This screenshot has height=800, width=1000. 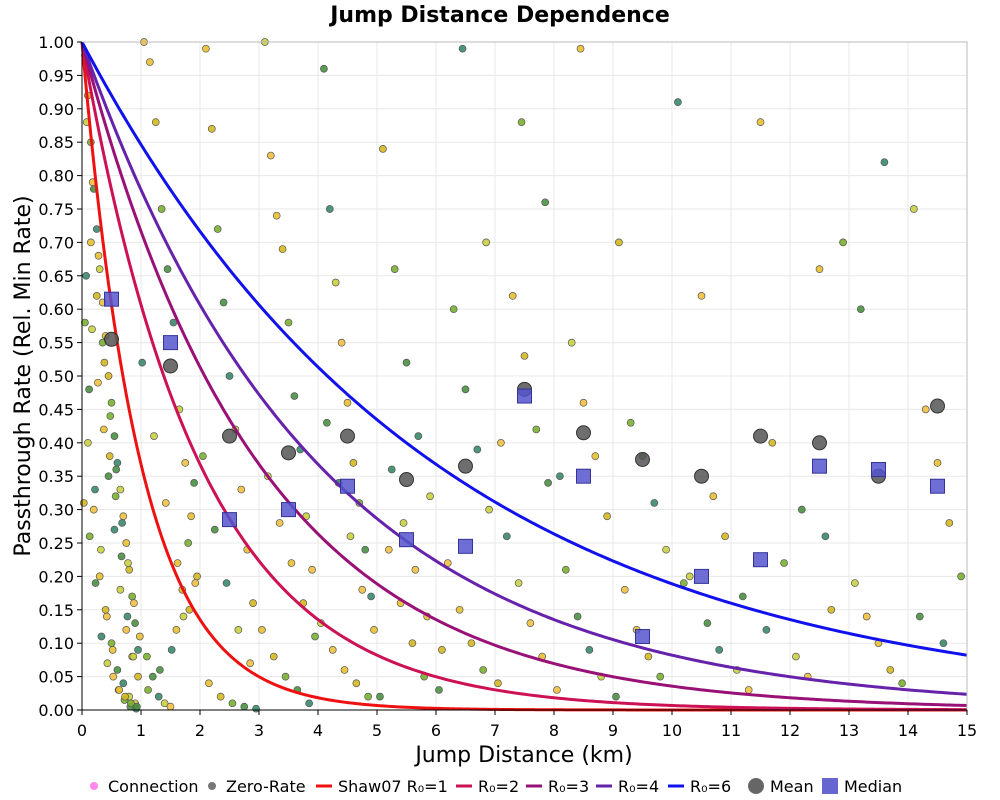 What do you see at coordinates (967, 730) in the screenshot?
I see `x-tick-label: 15` at bounding box center [967, 730].